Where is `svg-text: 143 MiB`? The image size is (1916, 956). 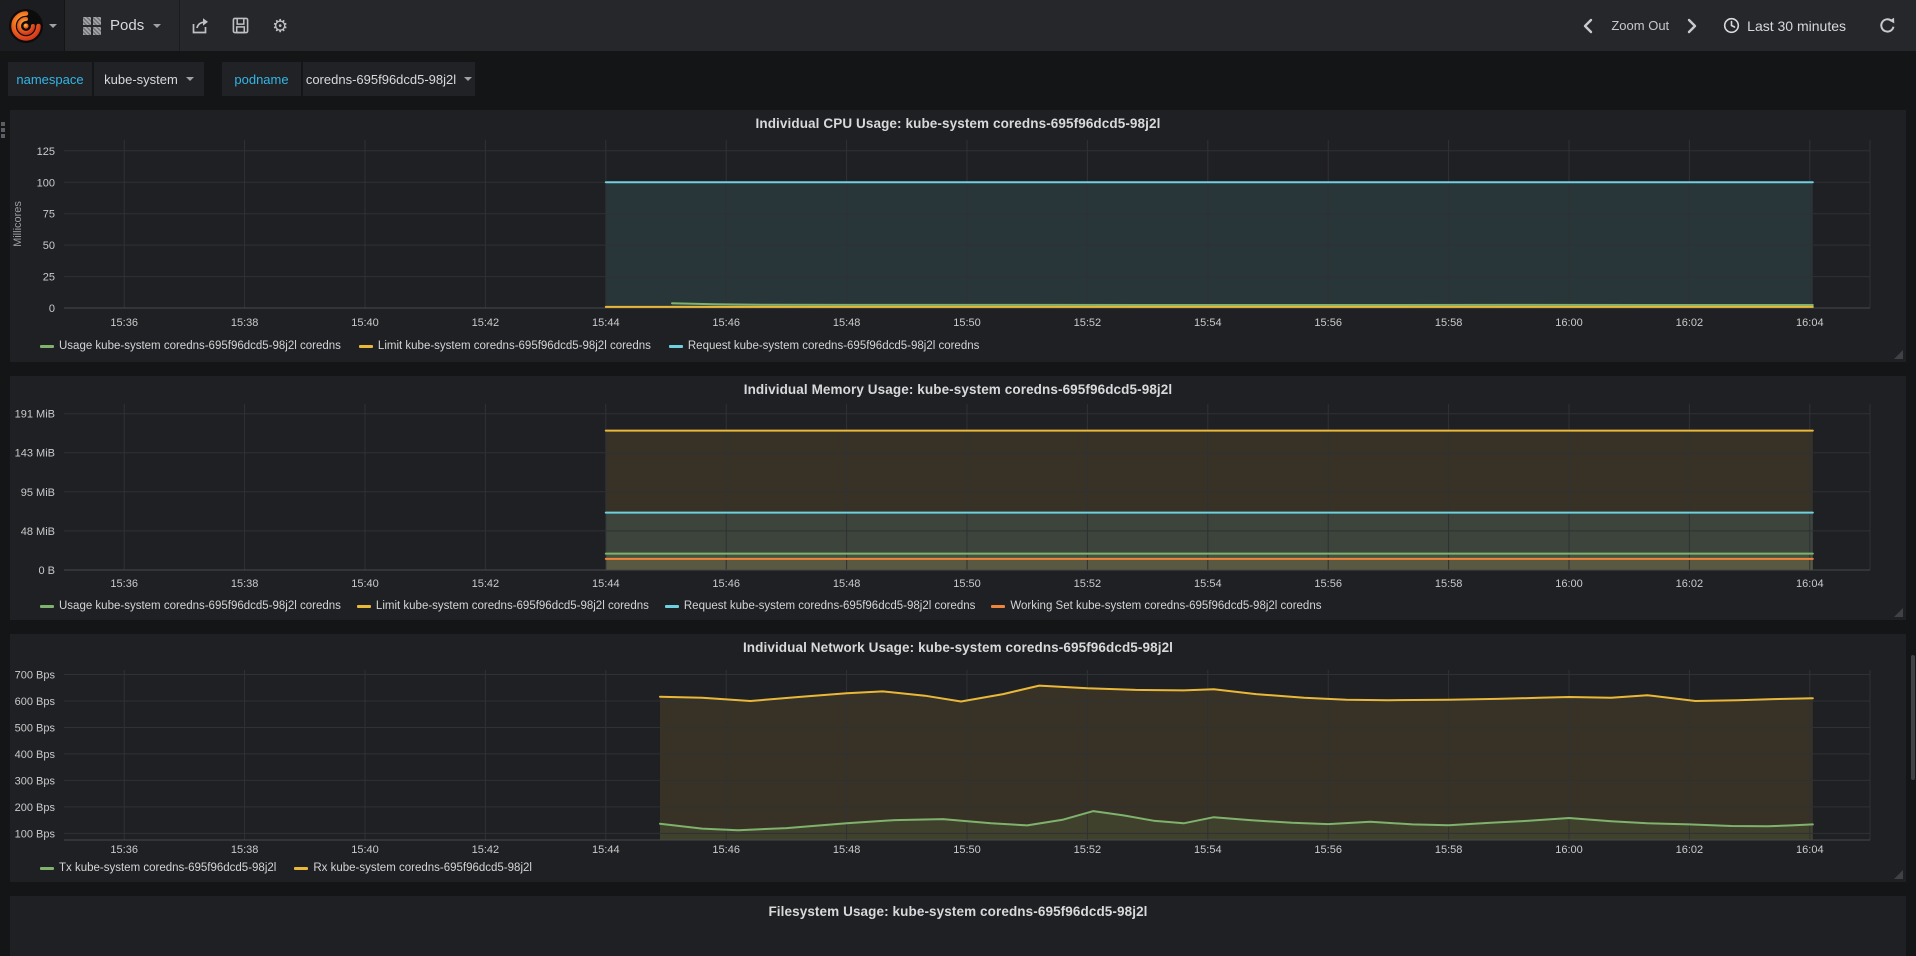 svg-text: 143 MiB is located at coordinates (35, 454).